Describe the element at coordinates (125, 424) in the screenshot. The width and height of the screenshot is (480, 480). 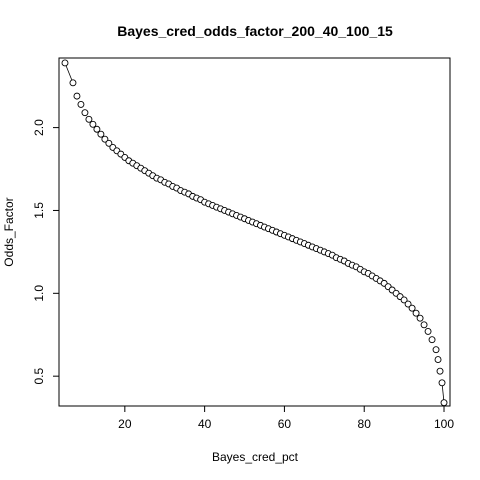
I see `x-tick-label: 20` at that location.